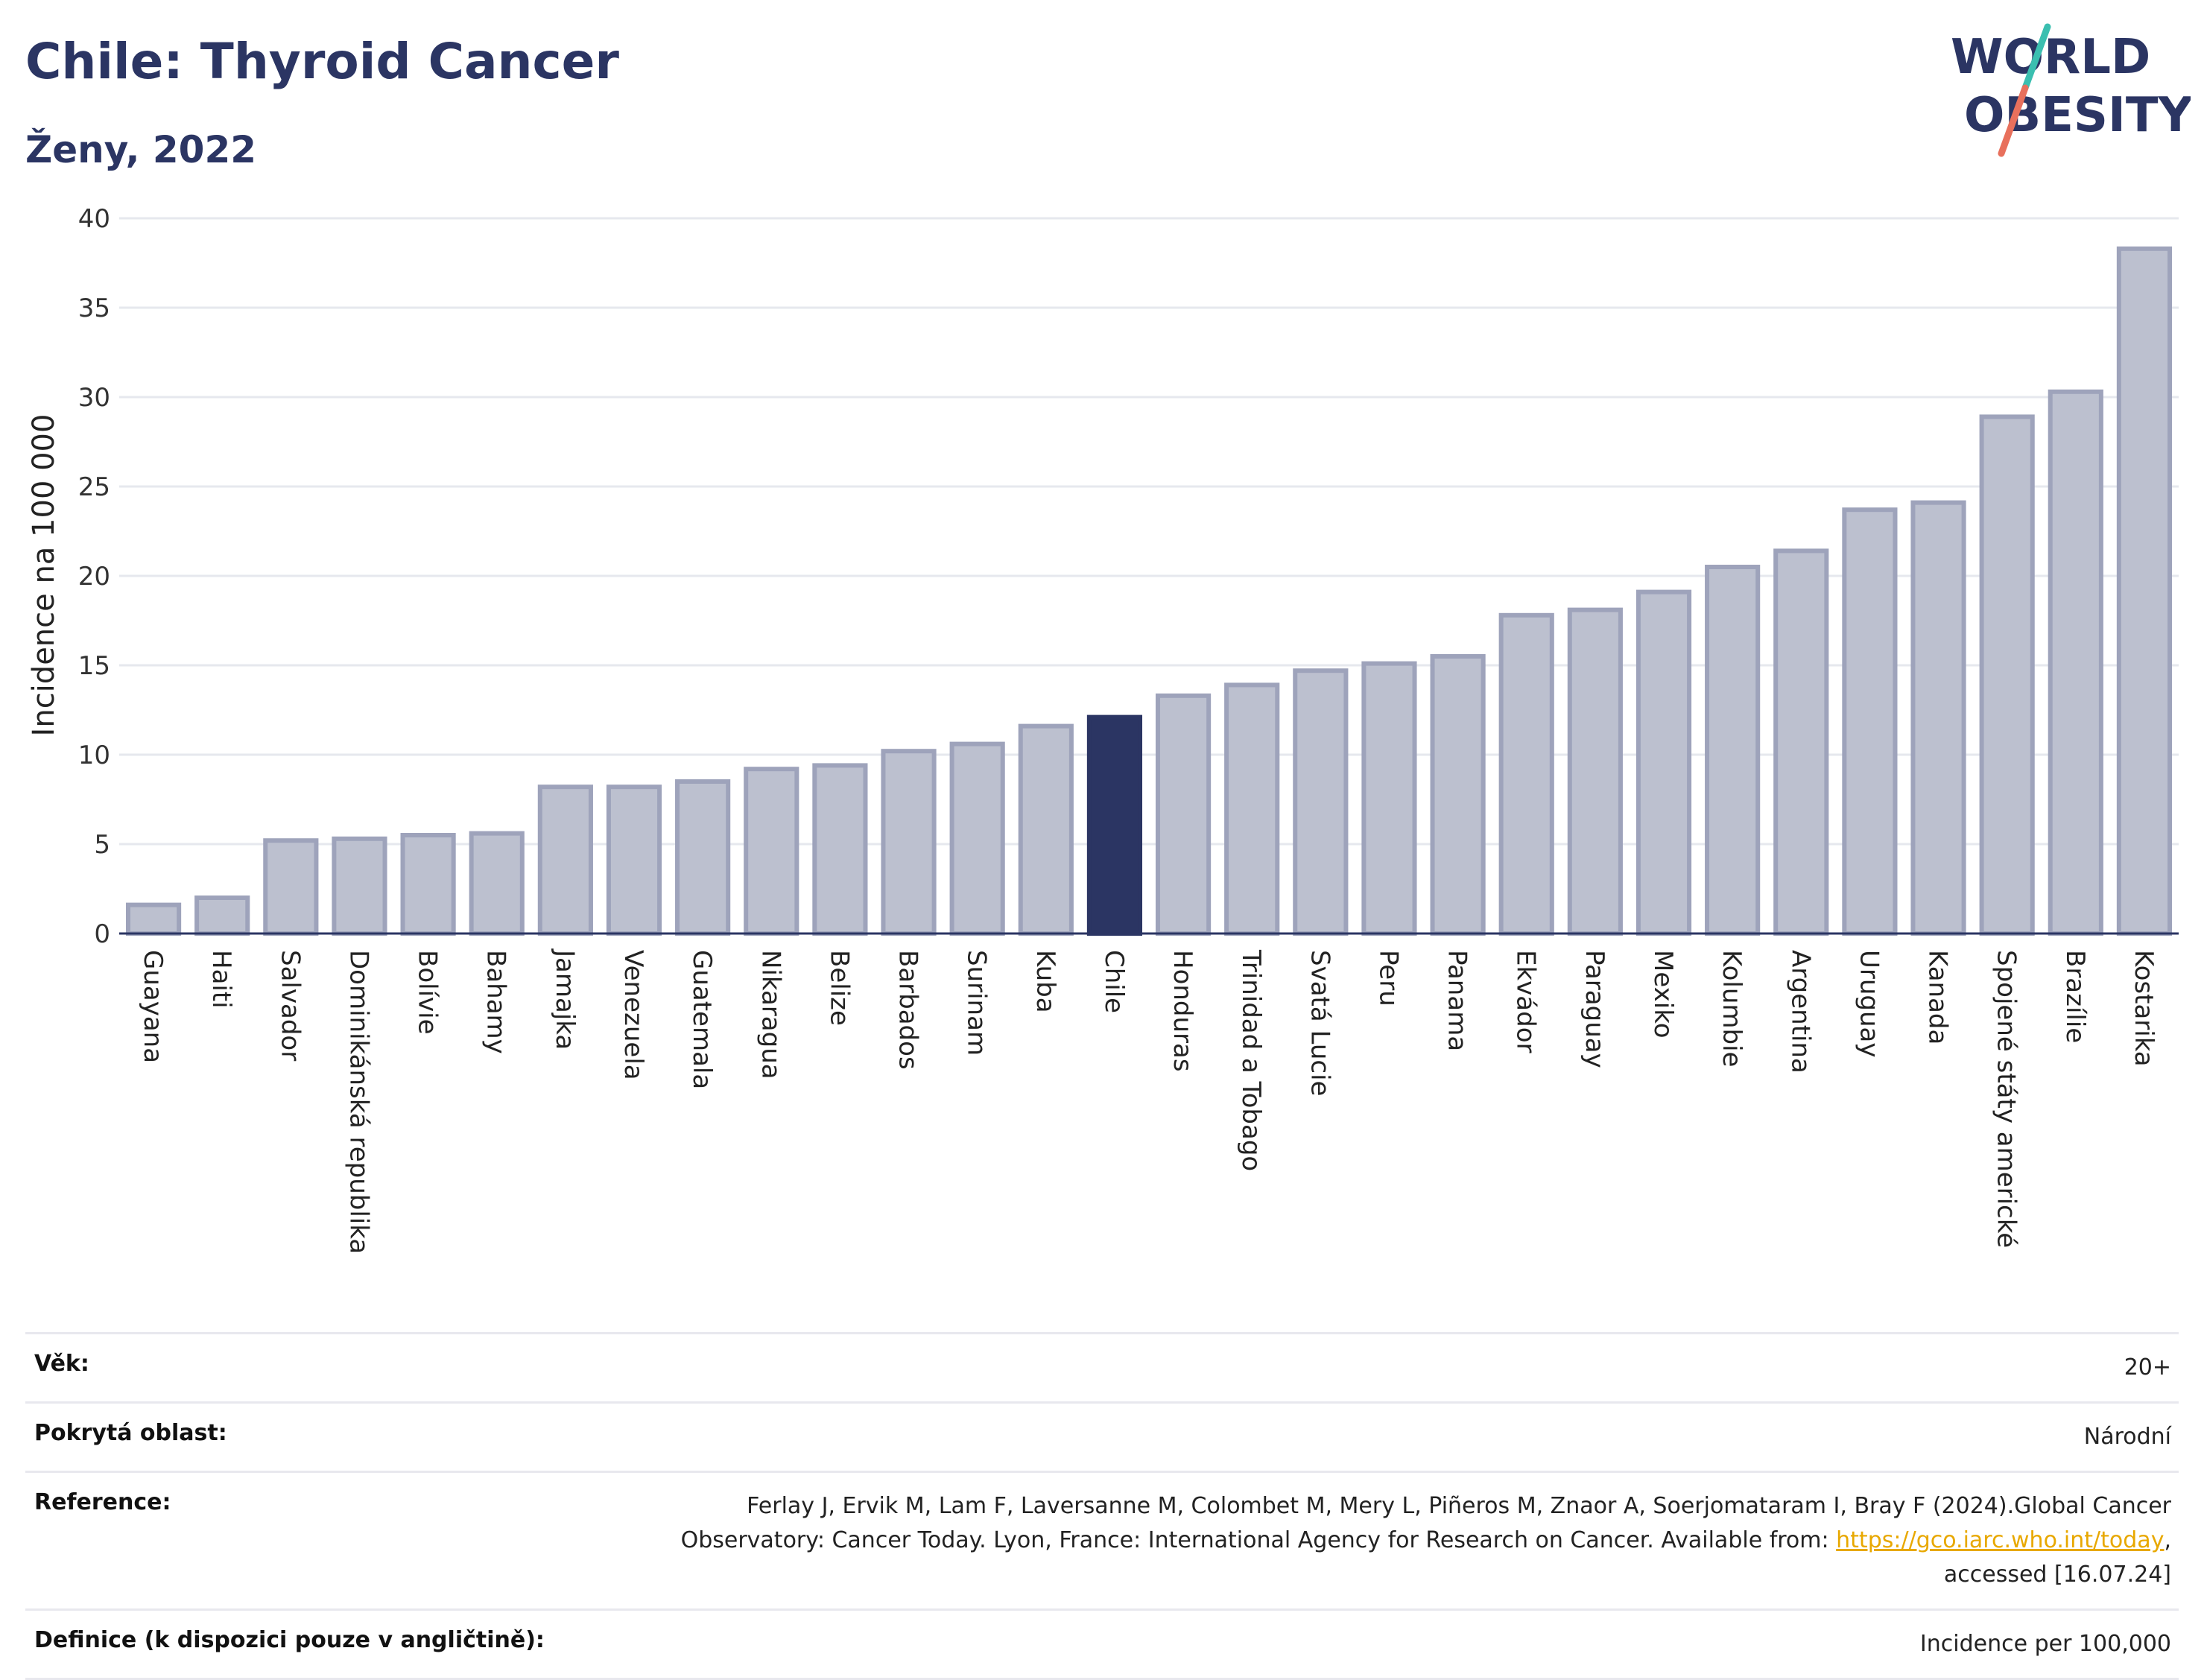 The image size is (2204, 1680). I want to click on x-tick-label: Kuba, so click(1045, 981).